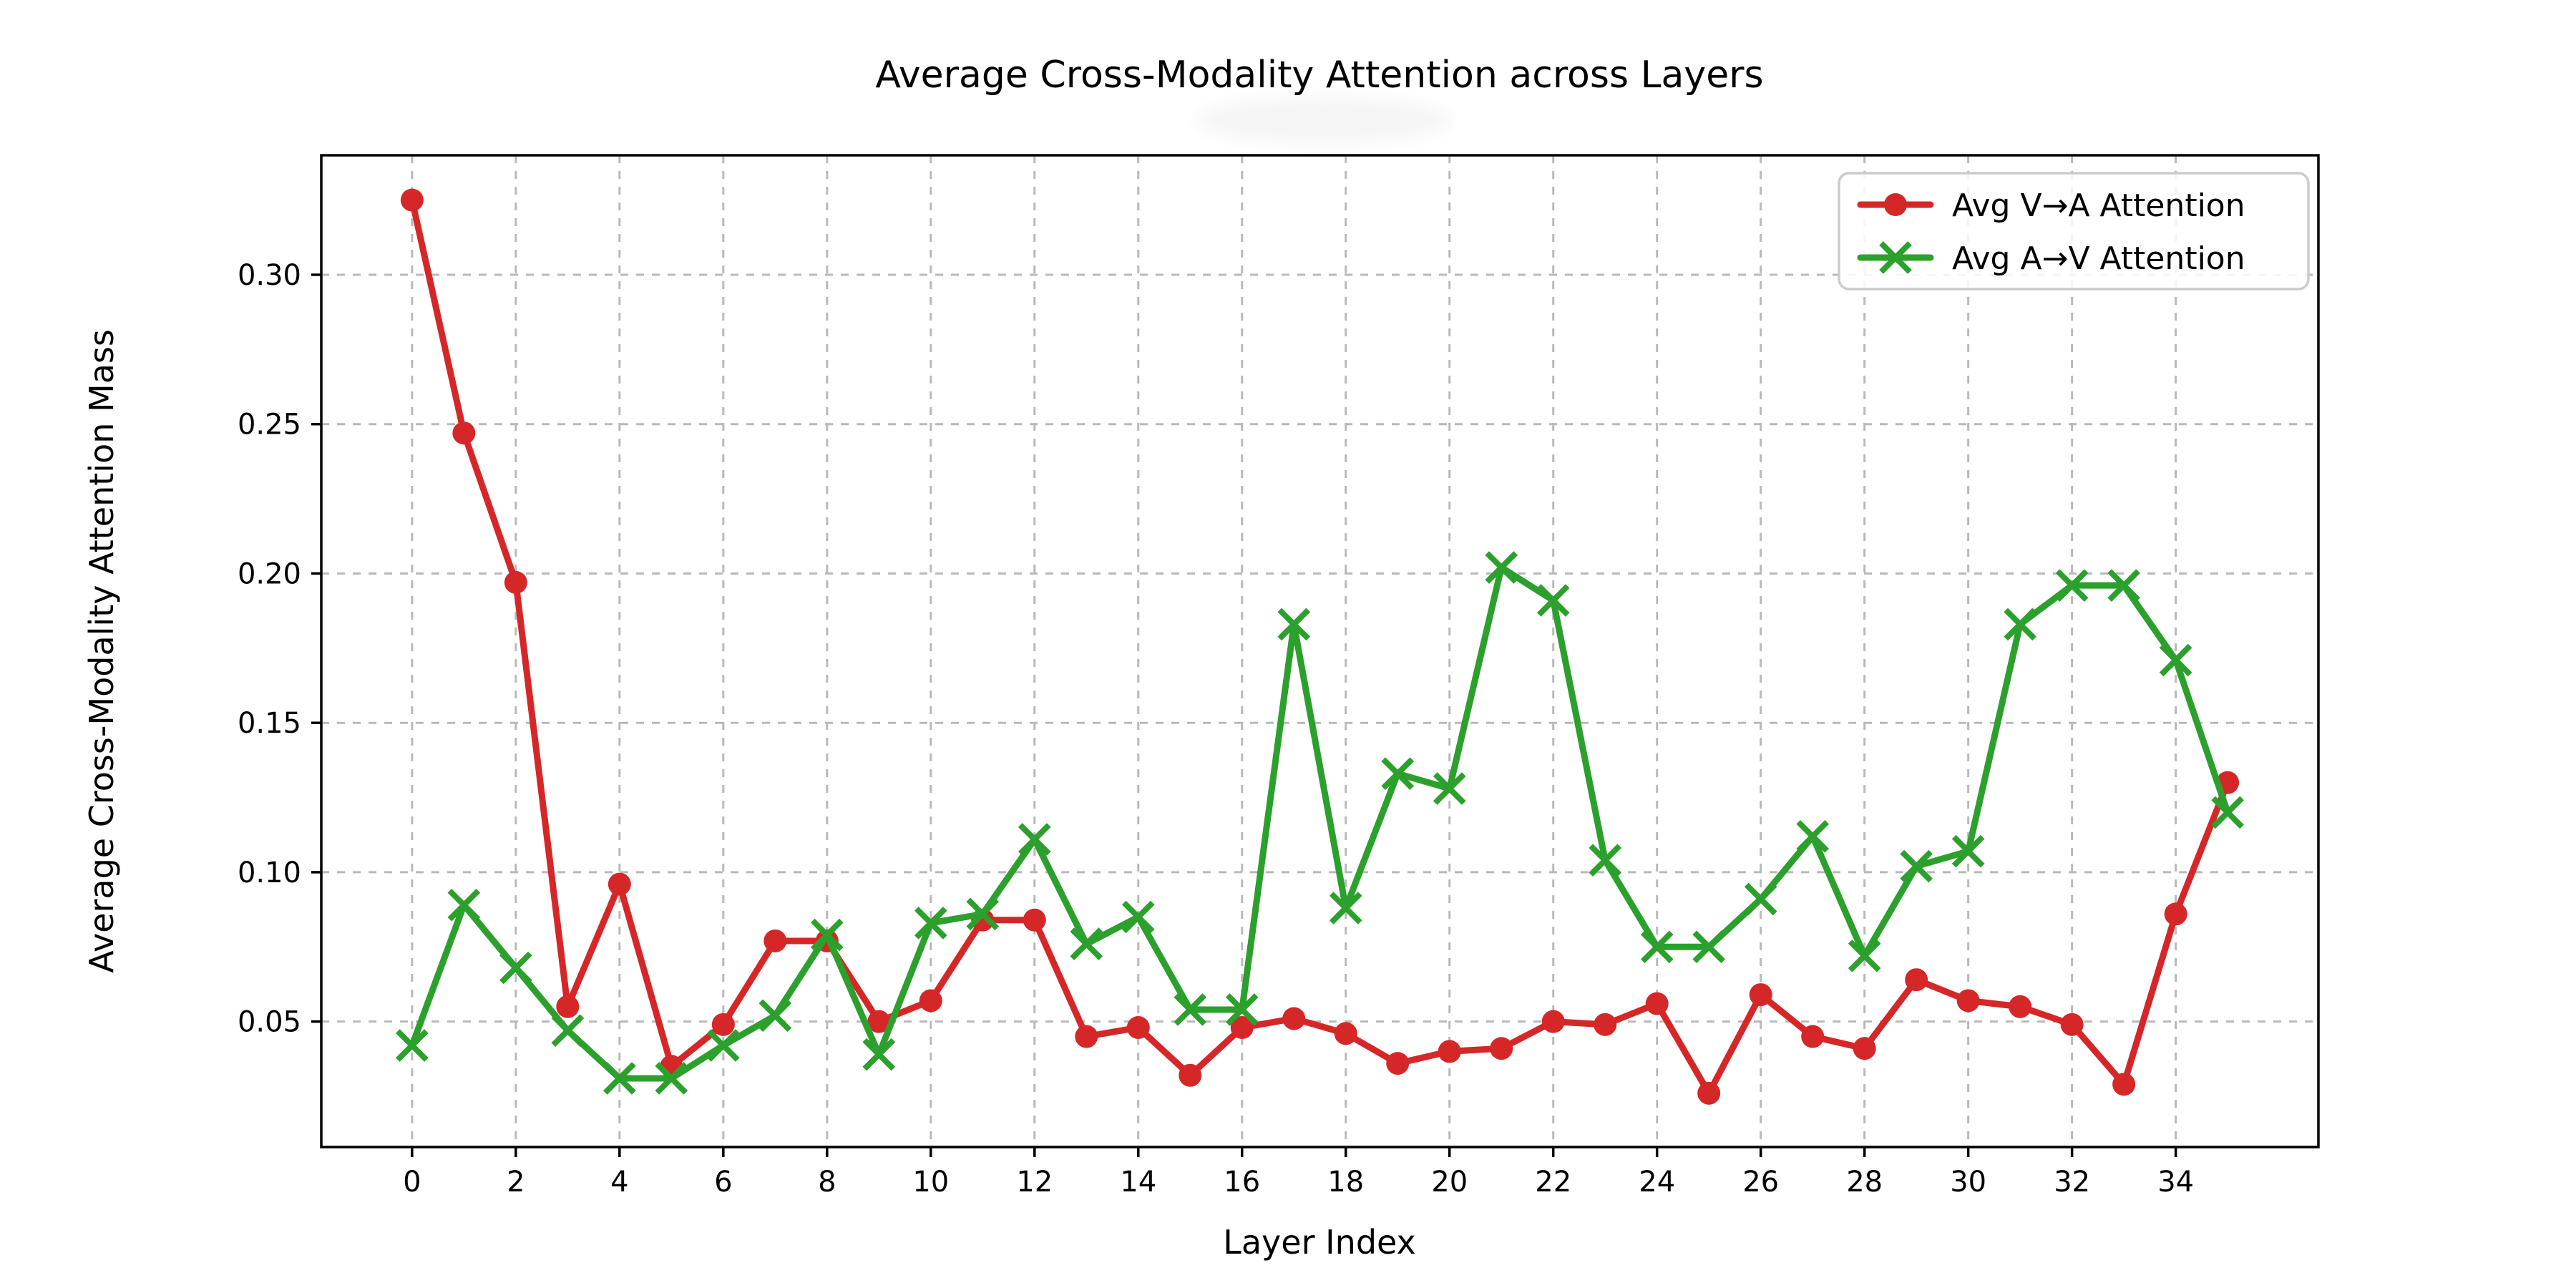 The image size is (2576, 1288). Describe the element at coordinates (269, 723) in the screenshot. I see `y-tick-label: 0.15` at that location.